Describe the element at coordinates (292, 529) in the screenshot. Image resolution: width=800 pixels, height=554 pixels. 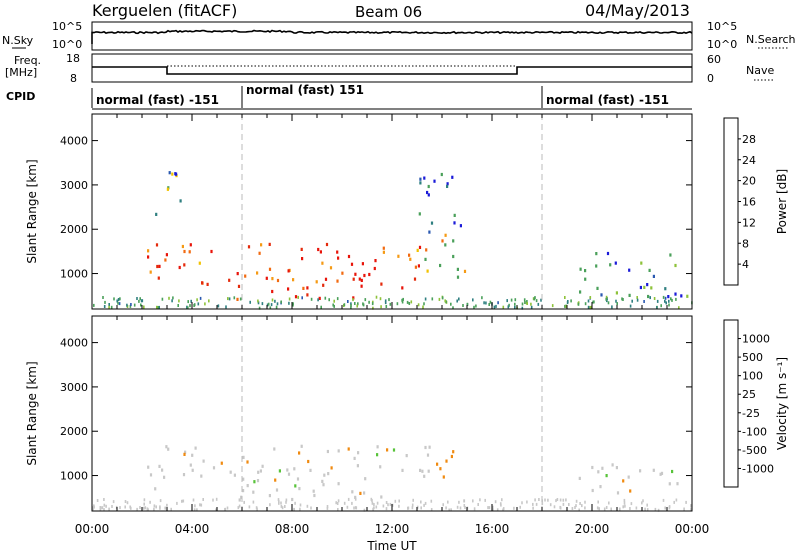
I see `x-tick-label: 08:00` at that location.